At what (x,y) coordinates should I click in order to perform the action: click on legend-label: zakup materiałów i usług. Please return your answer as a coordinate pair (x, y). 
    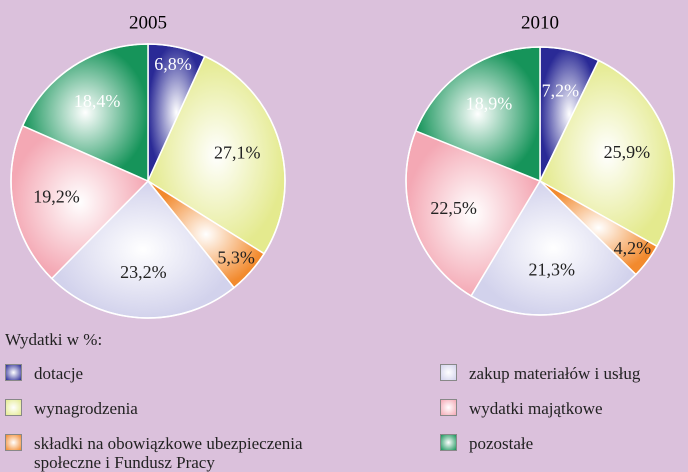
    Looking at the image, I should click on (555, 373).